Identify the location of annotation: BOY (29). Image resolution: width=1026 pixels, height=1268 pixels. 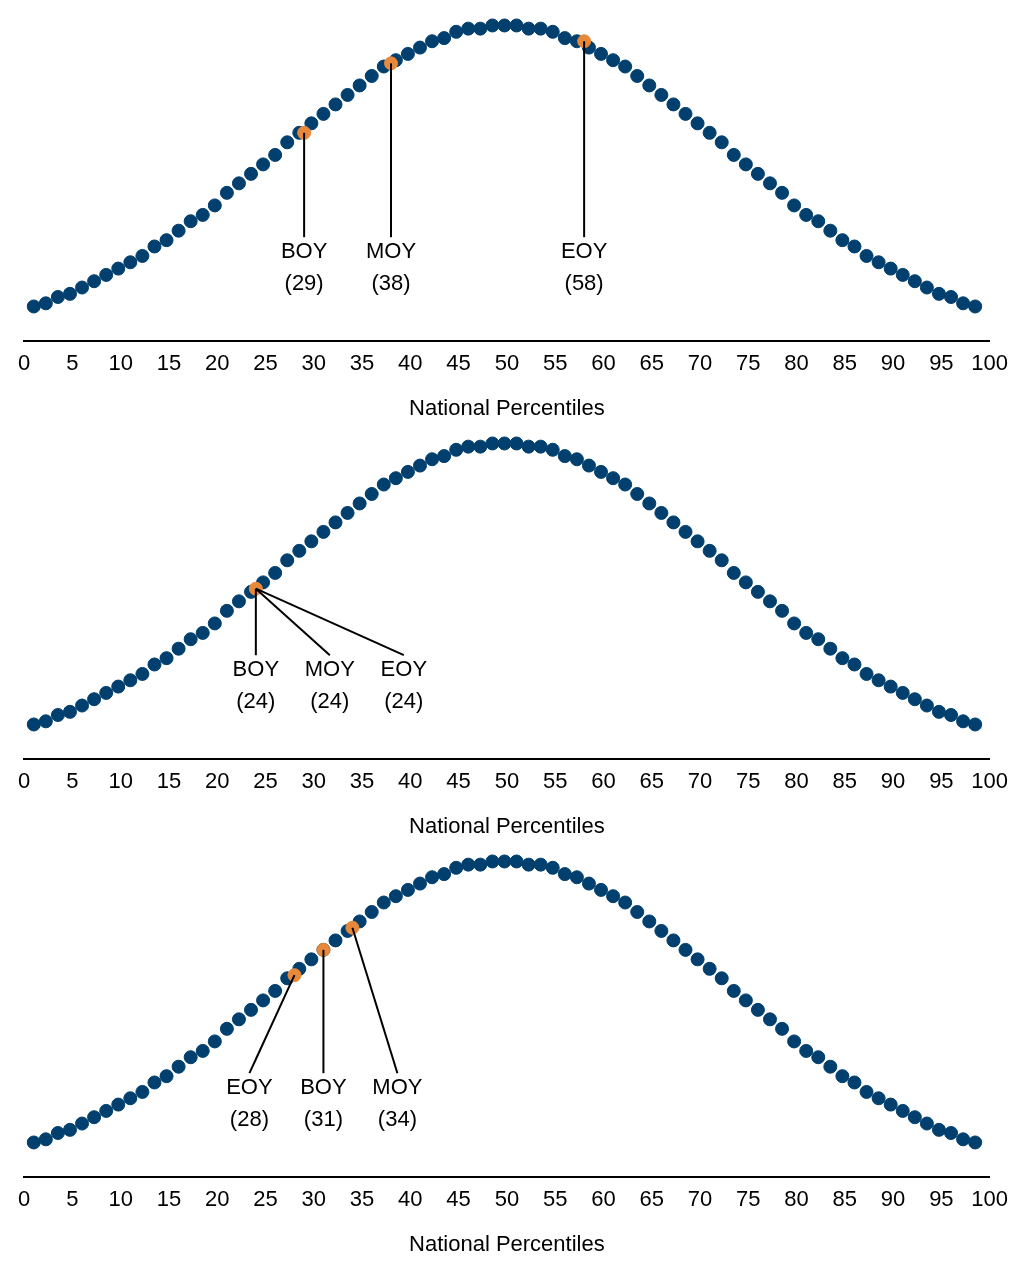
(304, 267).